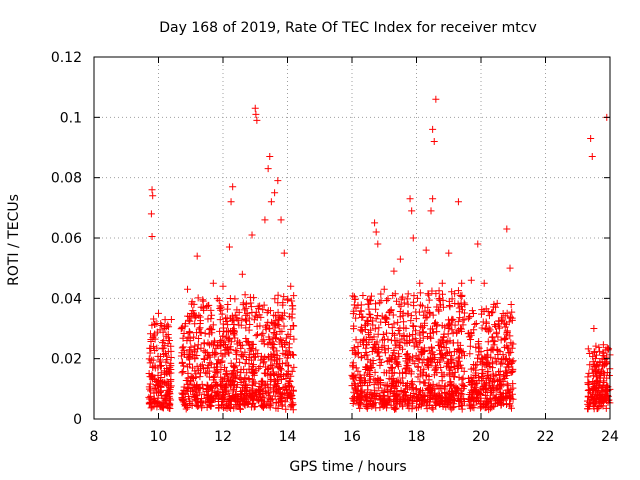 This screenshot has width=640, height=480. I want to click on x-tick-label: 20, so click(481, 437).